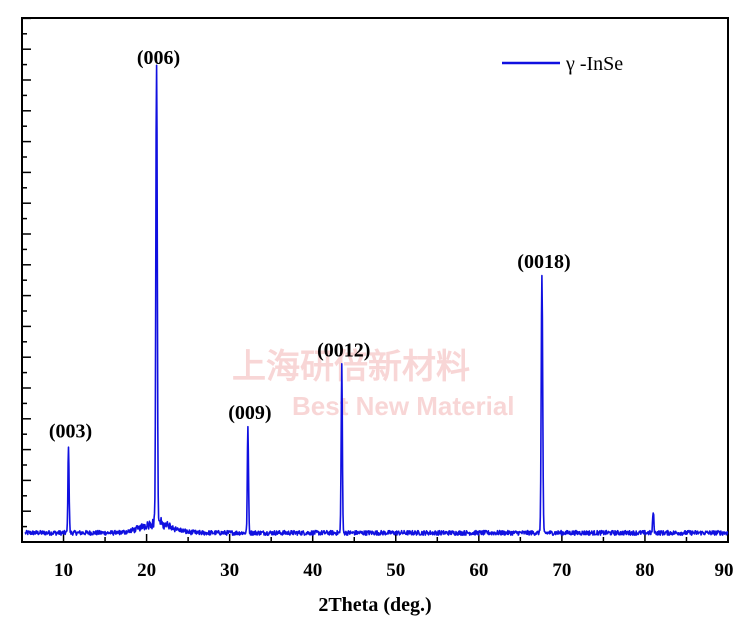  What do you see at coordinates (724, 570) in the screenshot?
I see `x-tick-label: 90` at bounding box center [724, 570].